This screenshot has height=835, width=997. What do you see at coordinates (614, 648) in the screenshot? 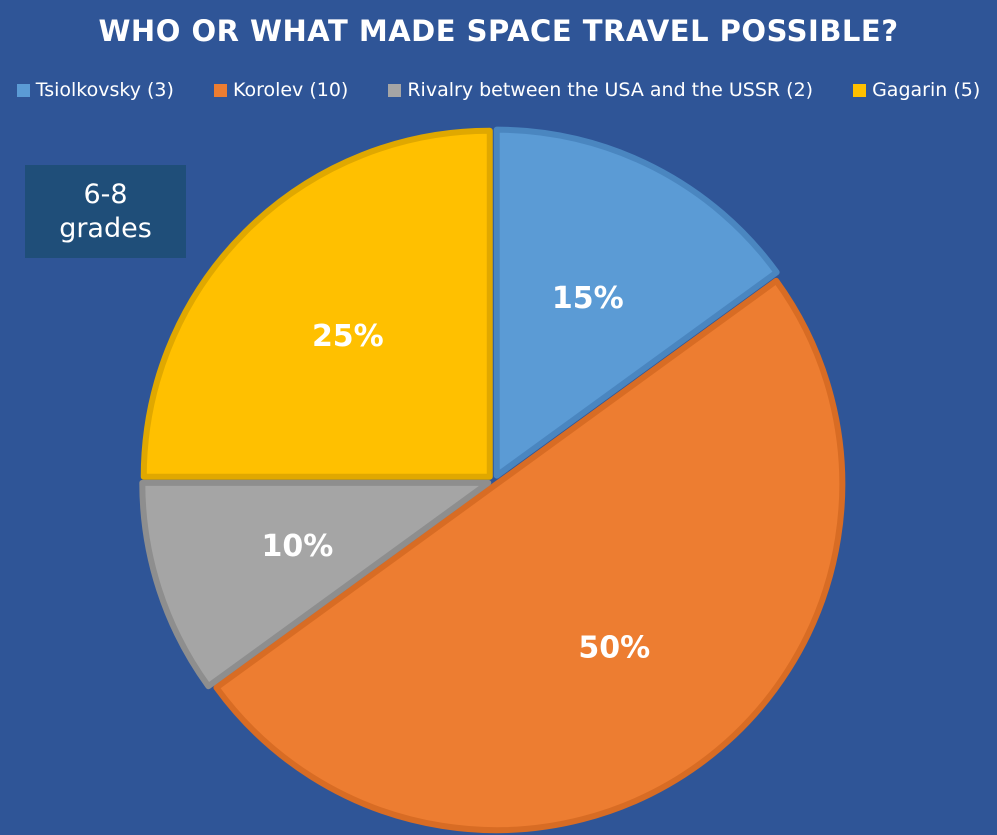
I see `slice-label-1: 50%` at bounding box center [614, 648].